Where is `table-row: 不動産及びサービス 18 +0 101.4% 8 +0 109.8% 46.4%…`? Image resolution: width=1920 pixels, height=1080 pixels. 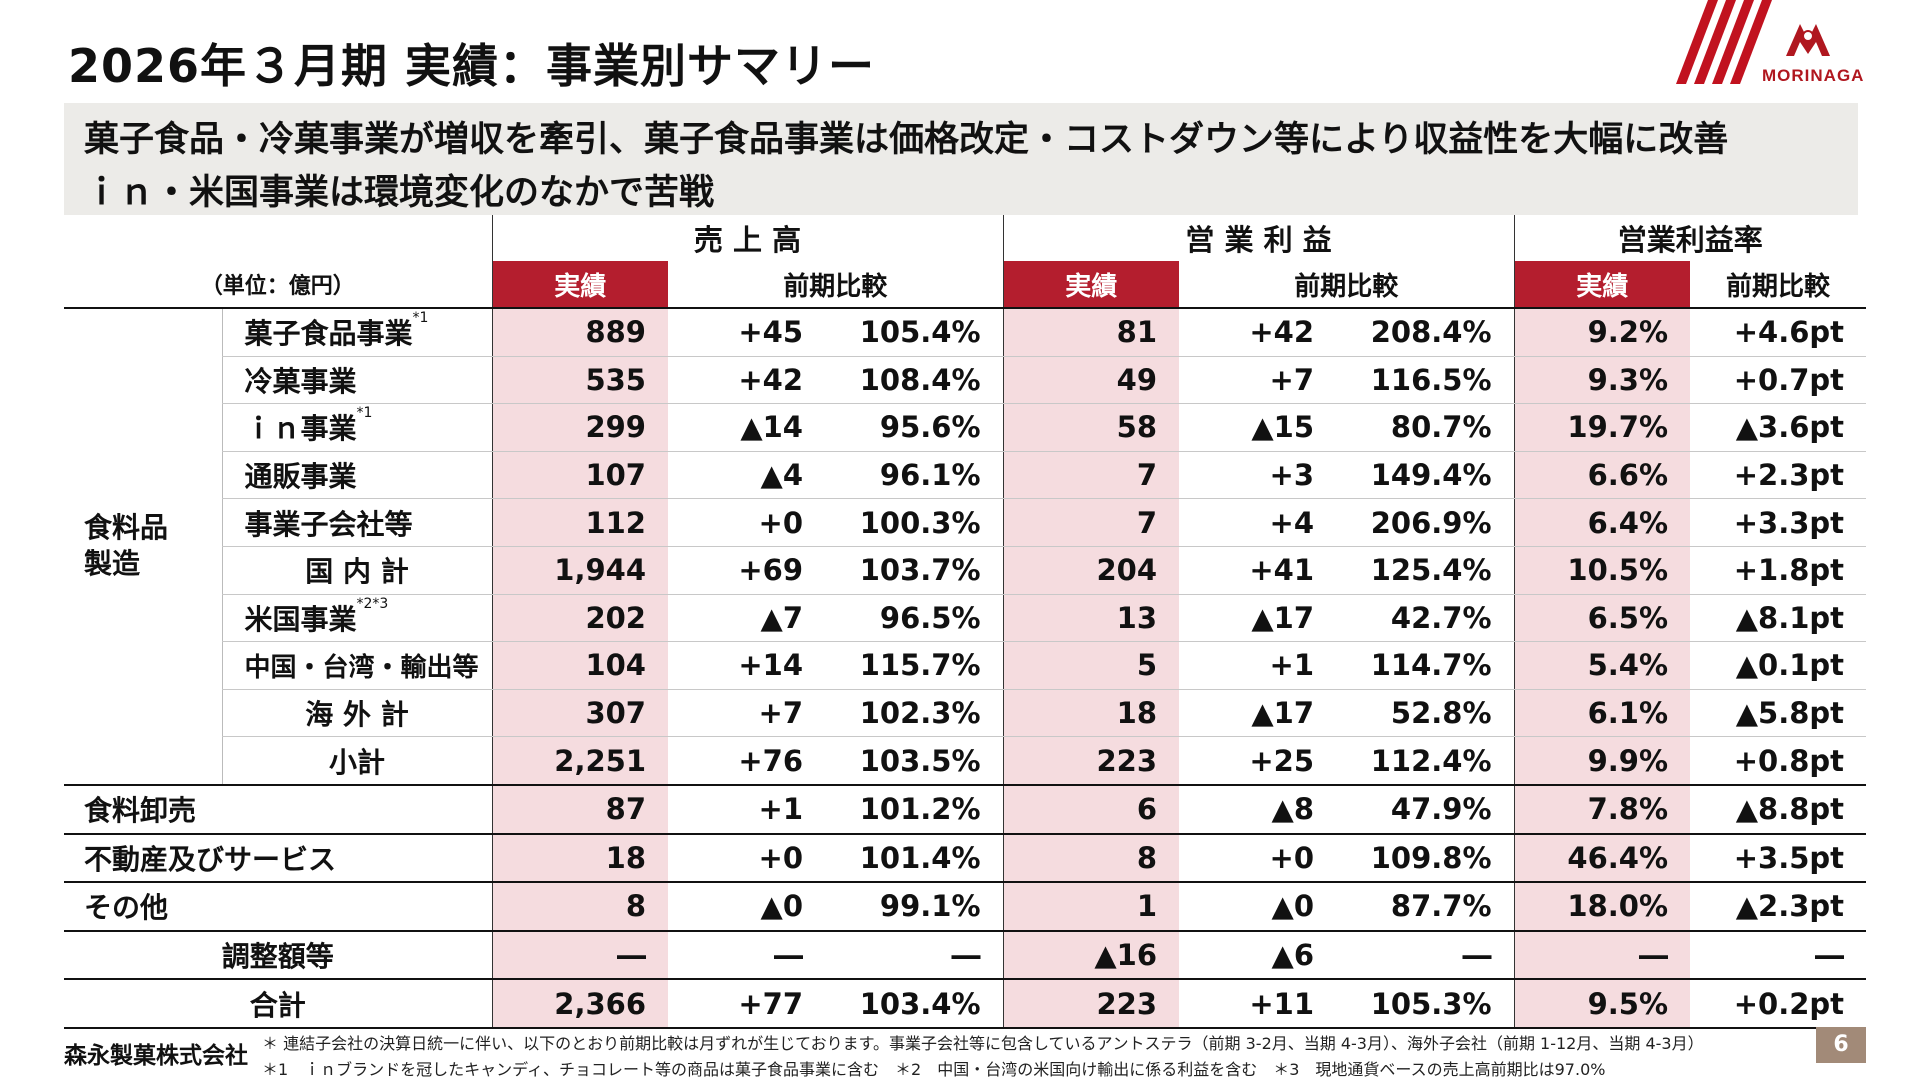 table-row: 不動産及びサービス 18 +0 101.4% 8 +0 109.8% 46.4%… is located at coordinates (965, 858).